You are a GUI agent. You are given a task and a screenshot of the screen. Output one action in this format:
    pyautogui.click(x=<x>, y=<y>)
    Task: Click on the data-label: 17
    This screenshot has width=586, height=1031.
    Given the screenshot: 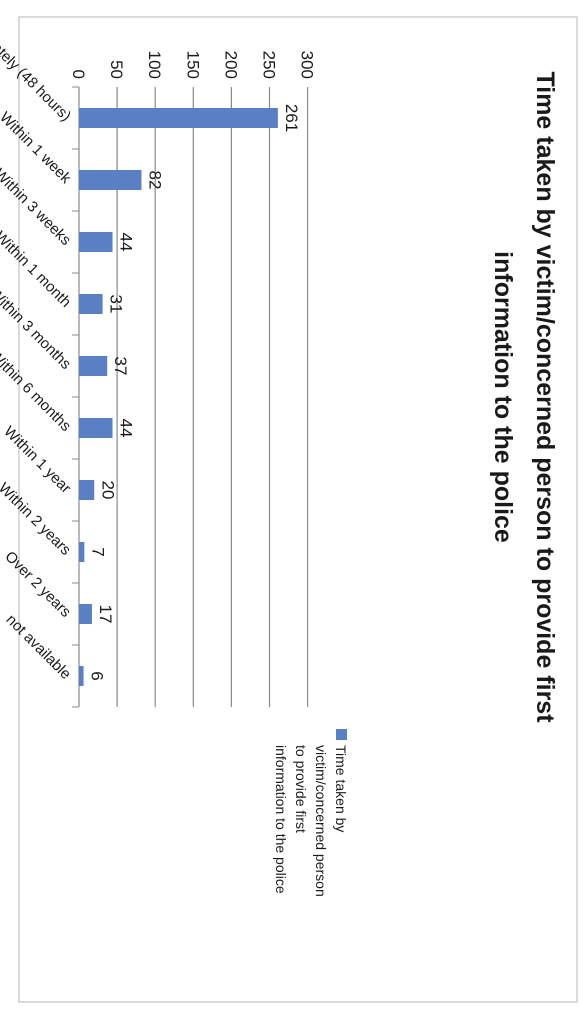 What is the action you would take?
    pyautogui.click(x=105, y=614)
    